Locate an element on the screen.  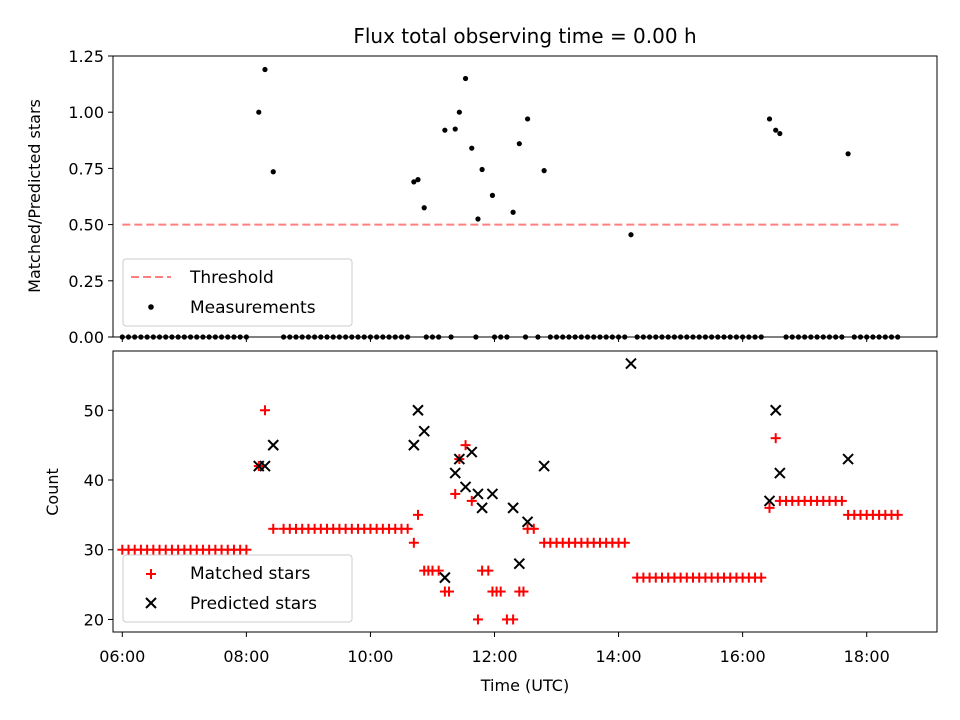
count-x-tick-label: 16:00 is located at coordinates (743, 656).